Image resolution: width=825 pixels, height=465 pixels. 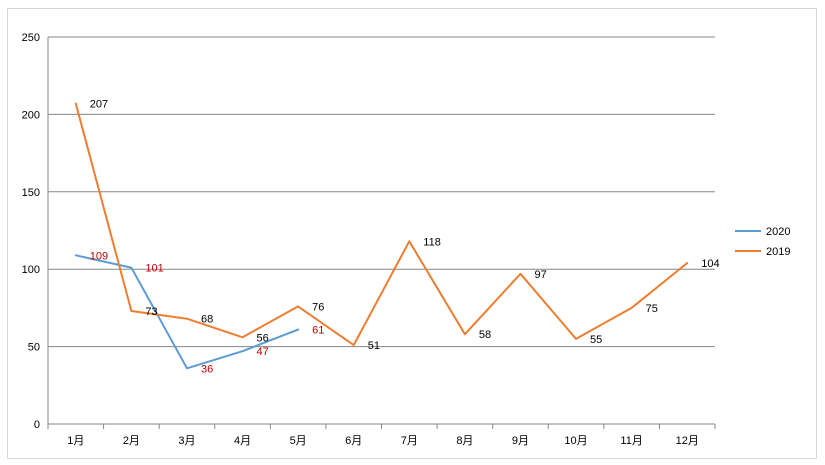 What do you see at coordinates (710, 264) in the screenshot?
I see `data-label-2019: 104` at bounding box center [710, 264].